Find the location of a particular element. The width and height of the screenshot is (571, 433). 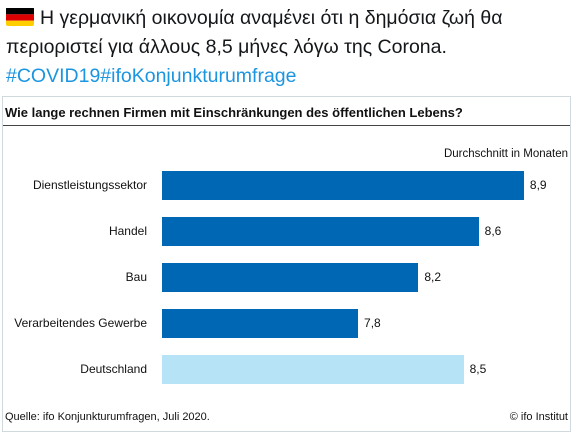

value-label: 8,9 is located at coordinates (538, 185).